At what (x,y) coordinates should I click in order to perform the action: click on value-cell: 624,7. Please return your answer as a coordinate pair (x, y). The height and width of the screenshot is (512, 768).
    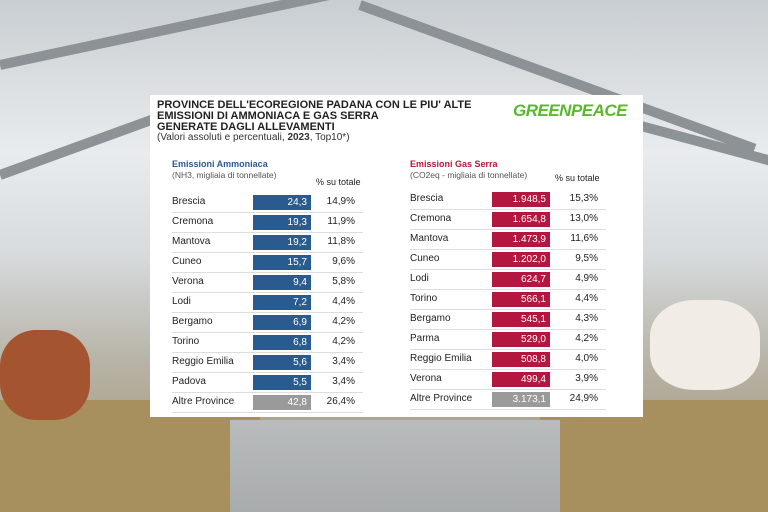
    Looking at the image, I should click on (521, 279).